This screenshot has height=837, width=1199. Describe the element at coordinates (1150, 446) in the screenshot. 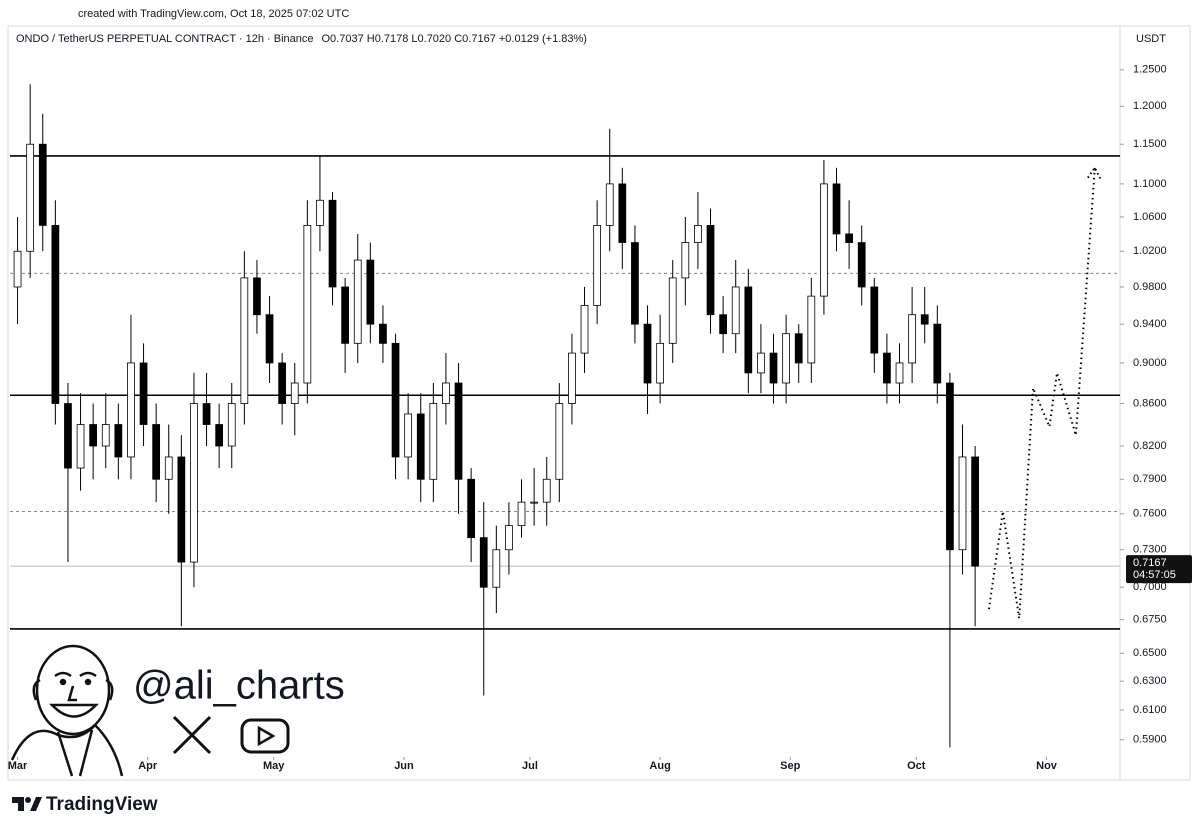

I see `y-tick-label: 0.8200` at that location.